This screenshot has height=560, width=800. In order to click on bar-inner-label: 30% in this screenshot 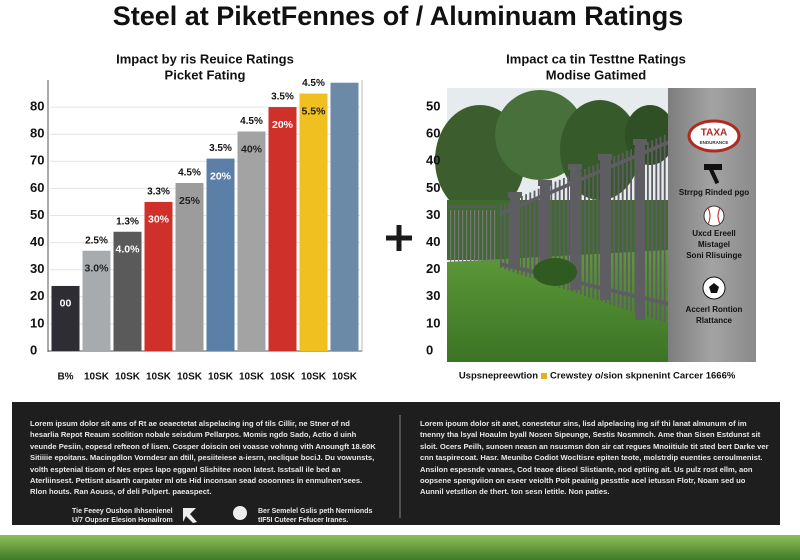, I will do `click(159, 220)`.